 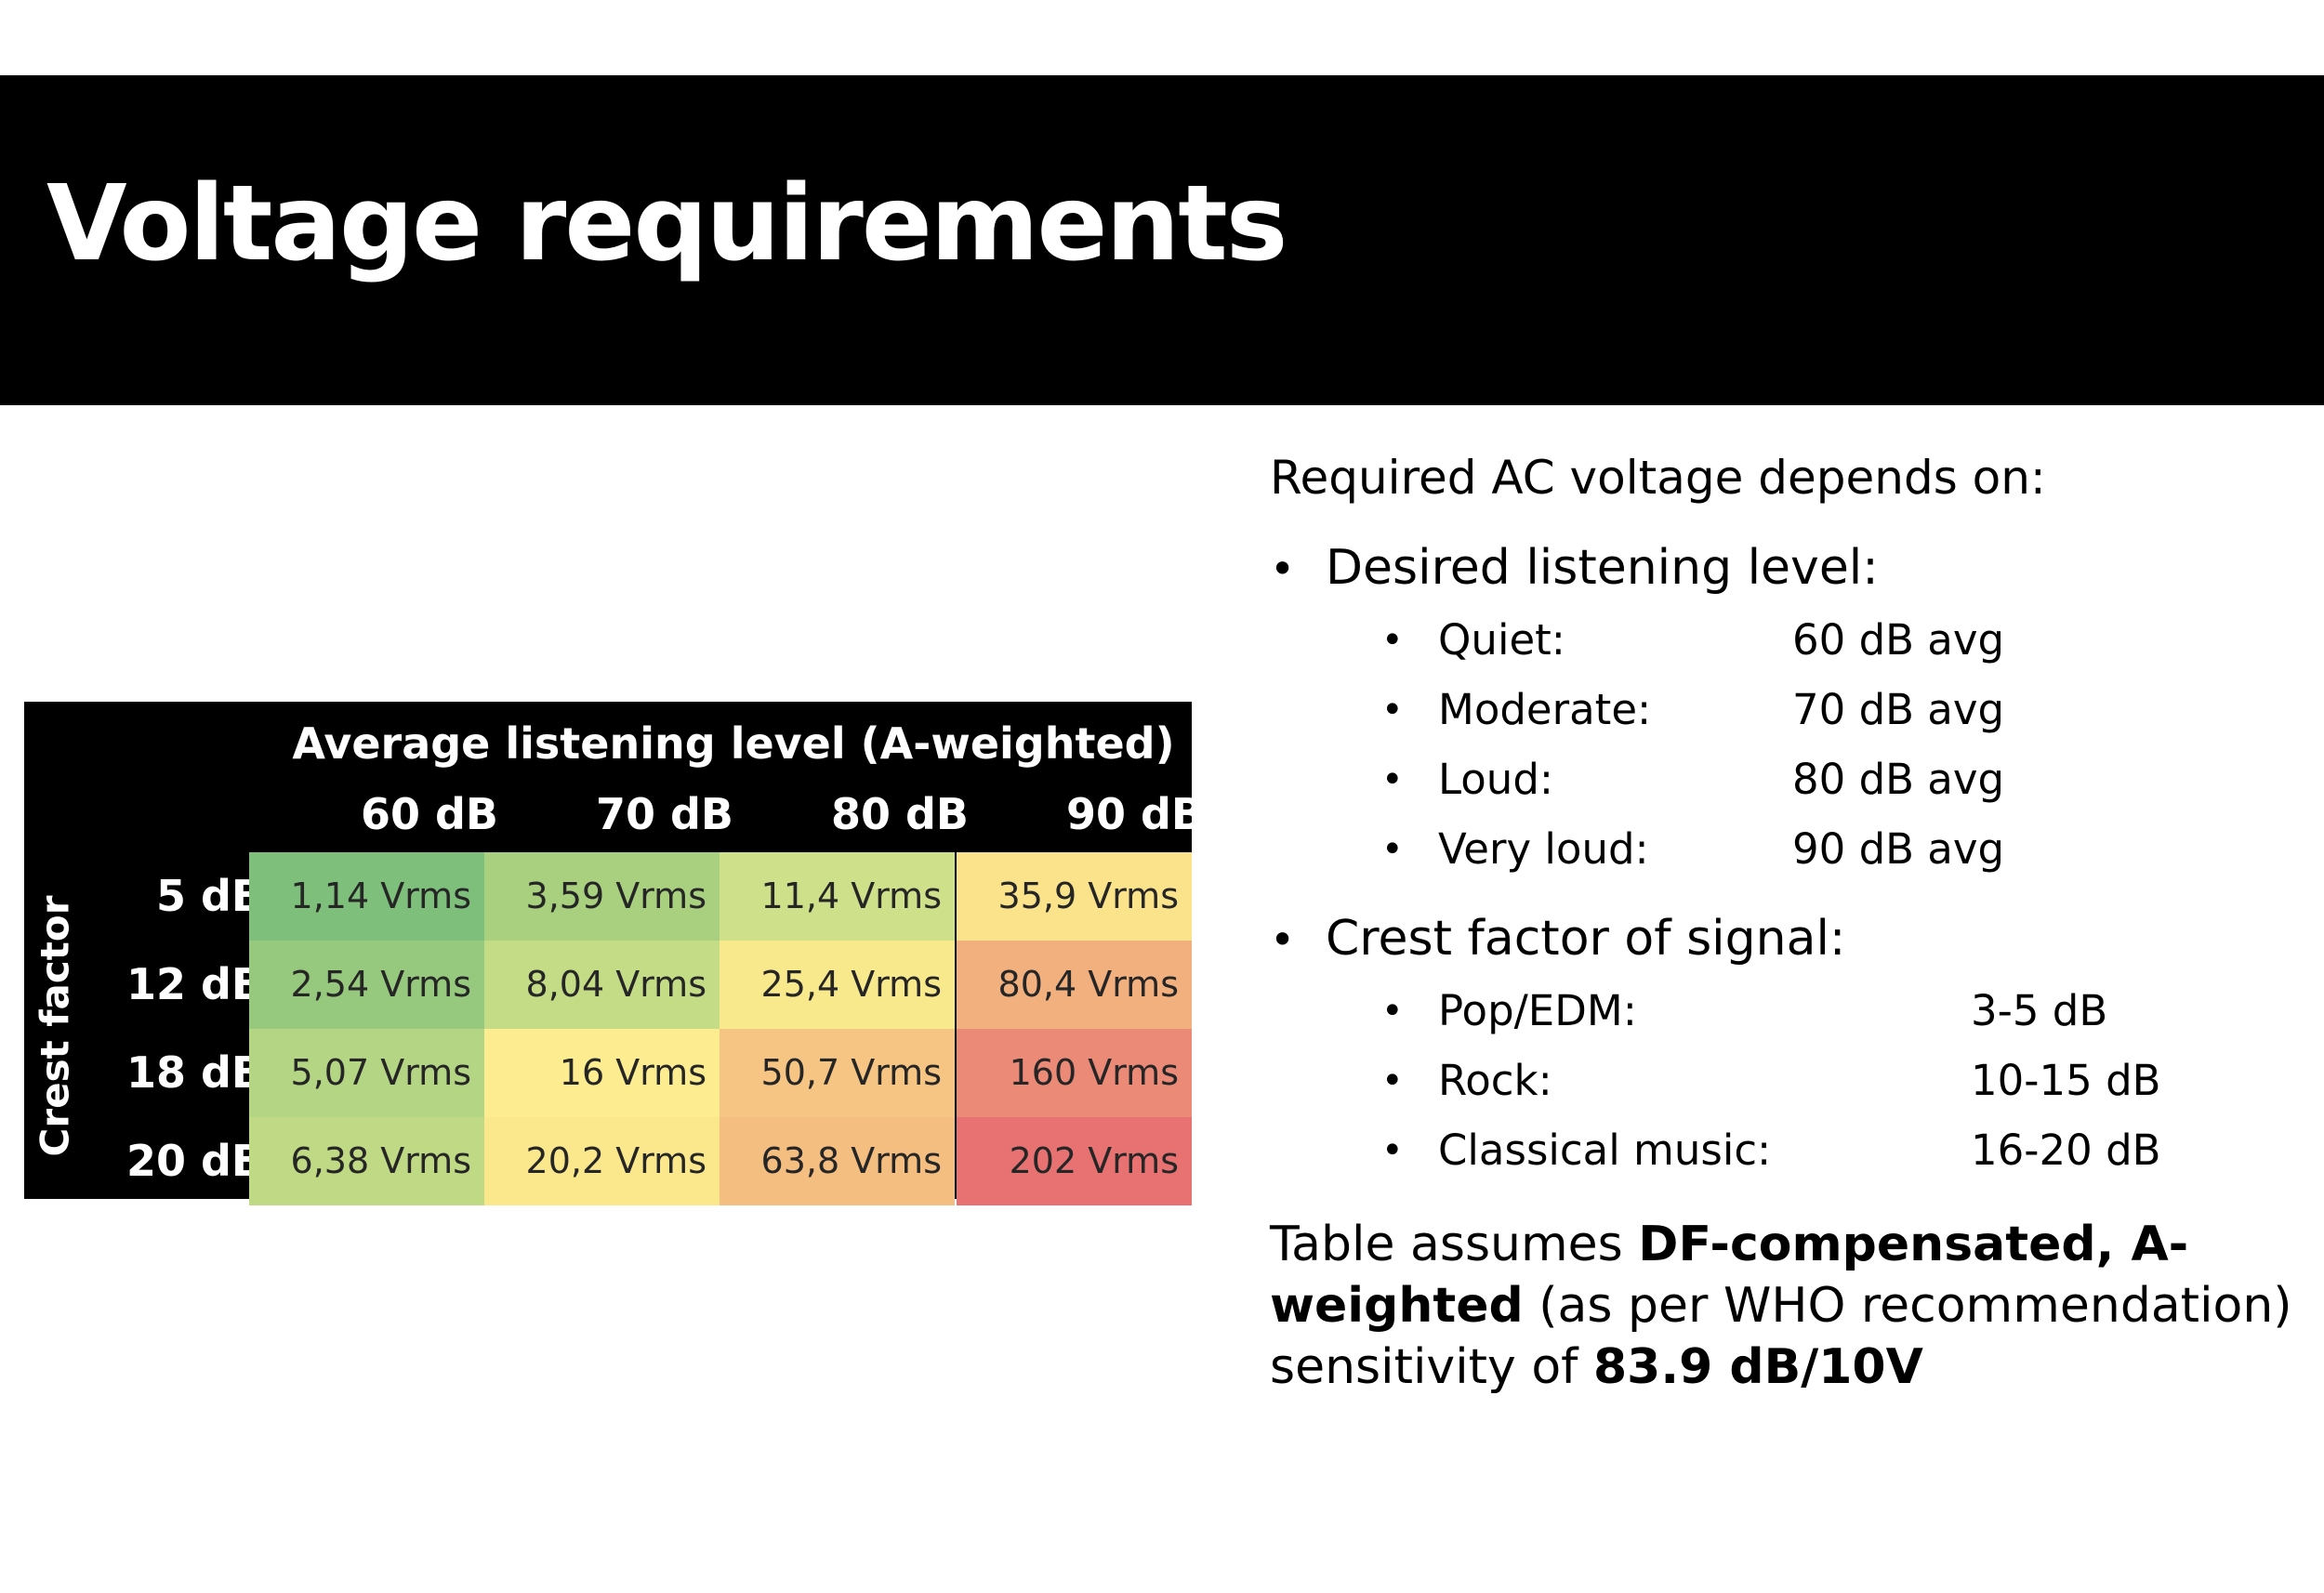 What do you see at coordinates (209, 896) in the screenshot?
I see `row-header: 5 dB` at bounding box center [209, 896].